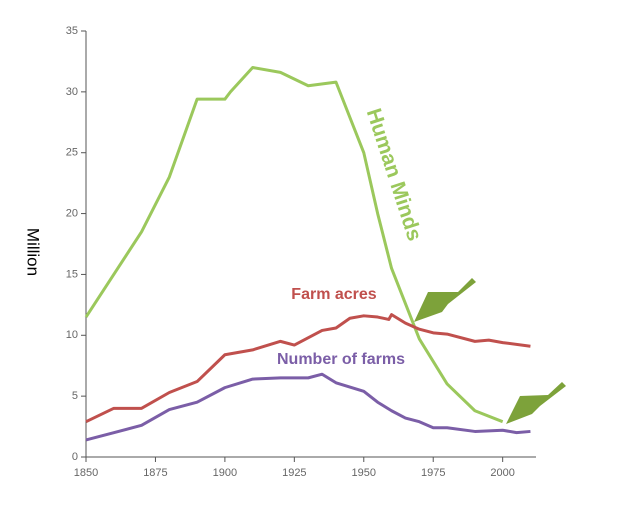  I want to click on y-tick-label: 30, so click(72, 92).